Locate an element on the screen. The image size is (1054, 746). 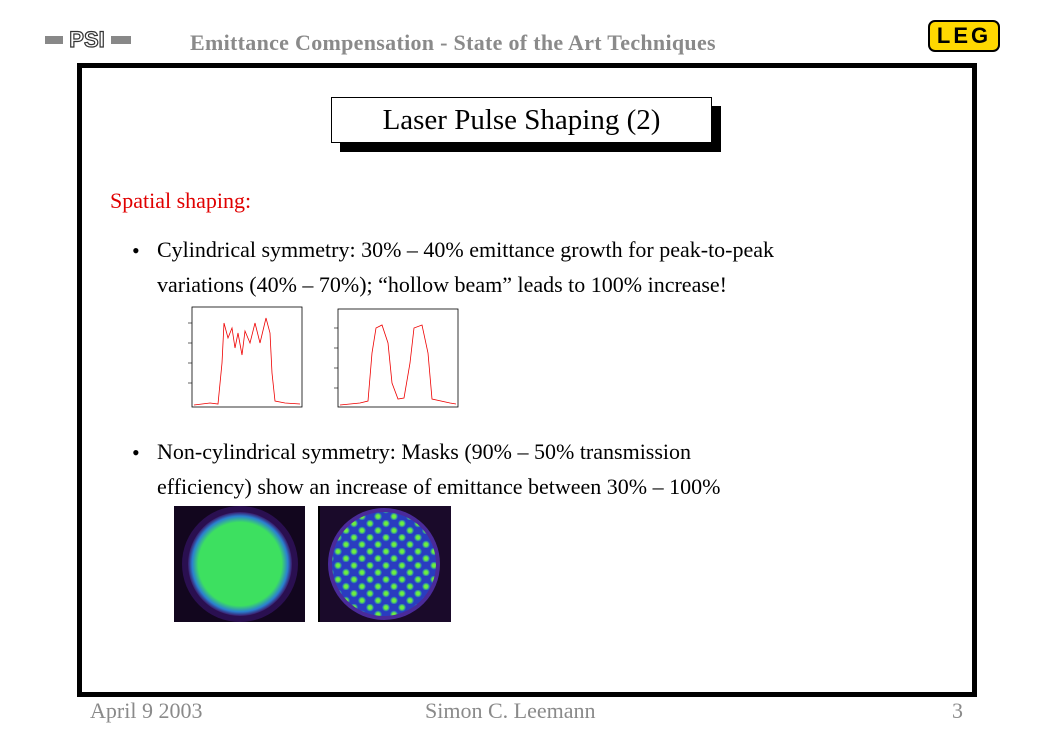
psi-logo: PSI is located at coordinates (88, 40).